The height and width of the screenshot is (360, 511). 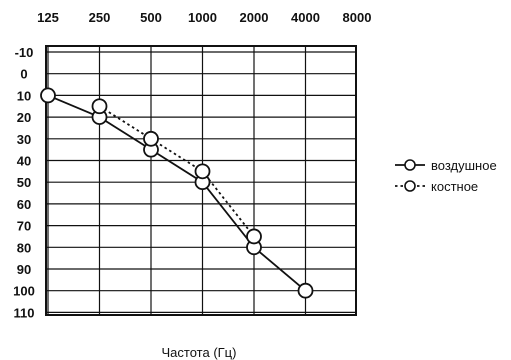 I want to click on legend: воздушное костное, so click(x=446, y=176).